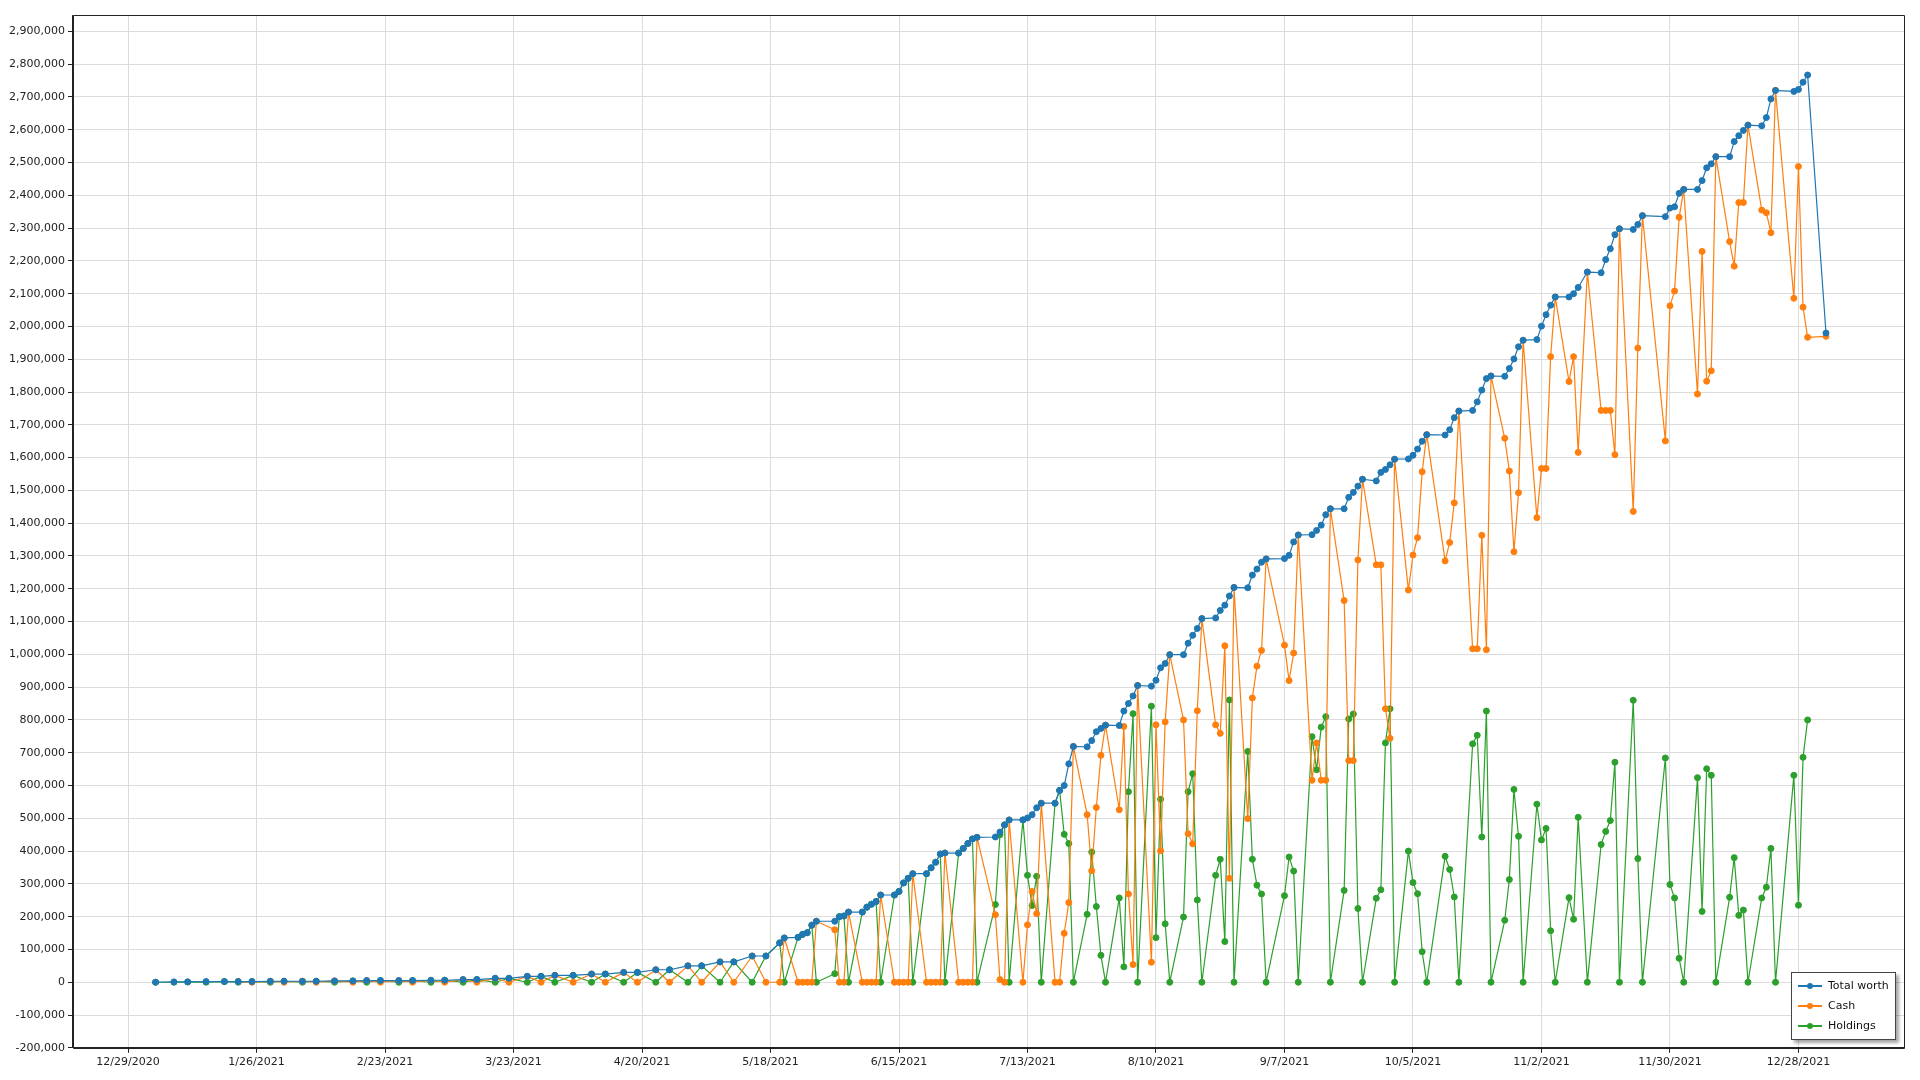  What do you see at coordinates (37, 64) in the screenshot?
I see `y-tick-label: 2,800,000` at bounding box center [37, 64].